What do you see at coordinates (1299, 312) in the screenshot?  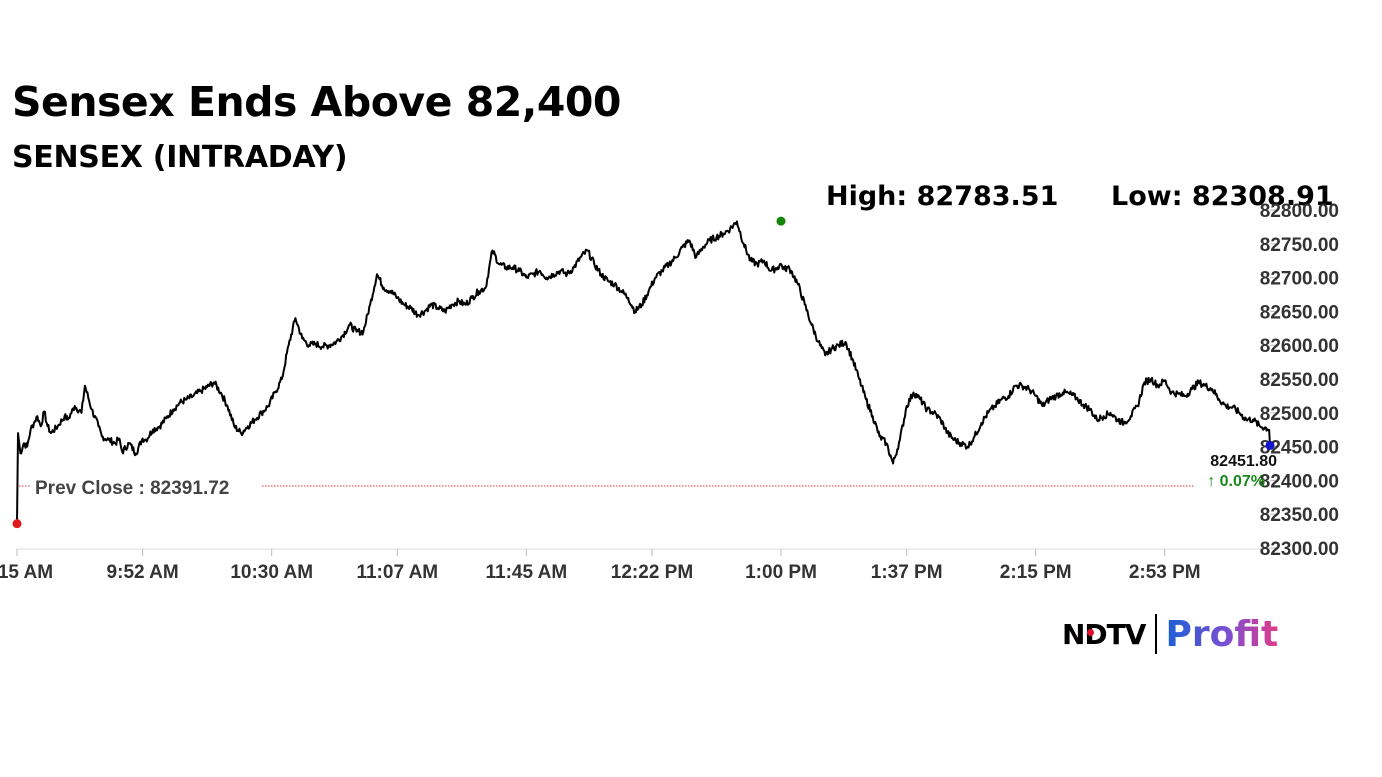 I see `y-tick-label: 82650.00` at bounding box center [1299, 312].